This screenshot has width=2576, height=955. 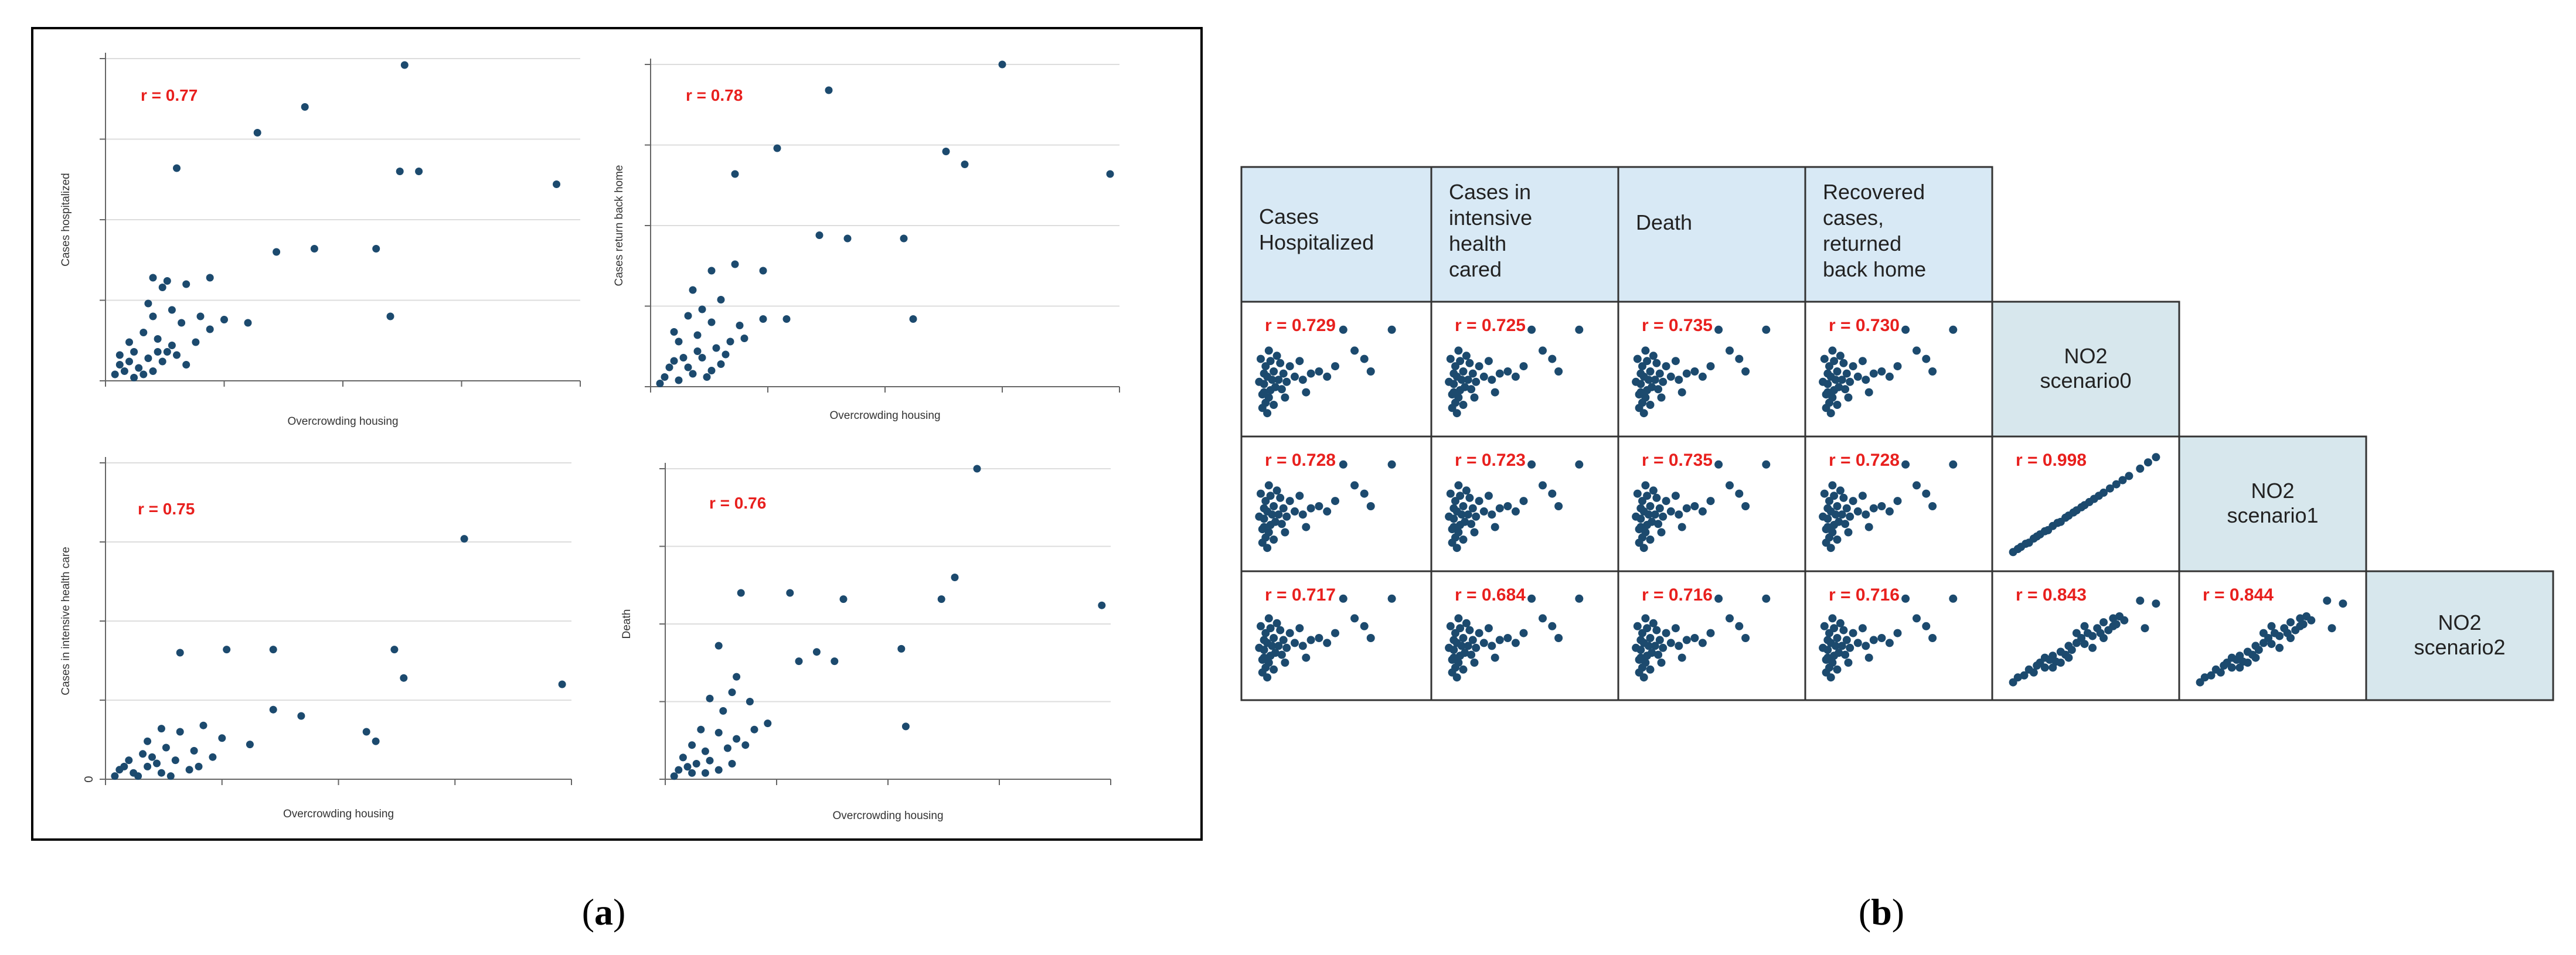 I want to click on row-header-line: scenario0, so click(x=2085, y=381).